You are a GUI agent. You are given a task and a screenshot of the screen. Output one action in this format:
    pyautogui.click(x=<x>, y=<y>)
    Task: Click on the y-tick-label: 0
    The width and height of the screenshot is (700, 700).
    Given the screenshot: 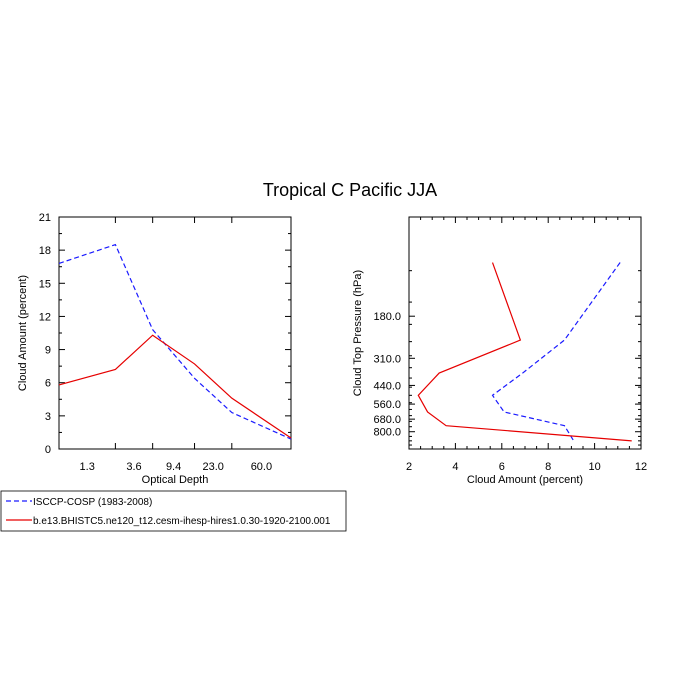 What is the action you would take?
    pyautogui.click(x=48, y=450)
    